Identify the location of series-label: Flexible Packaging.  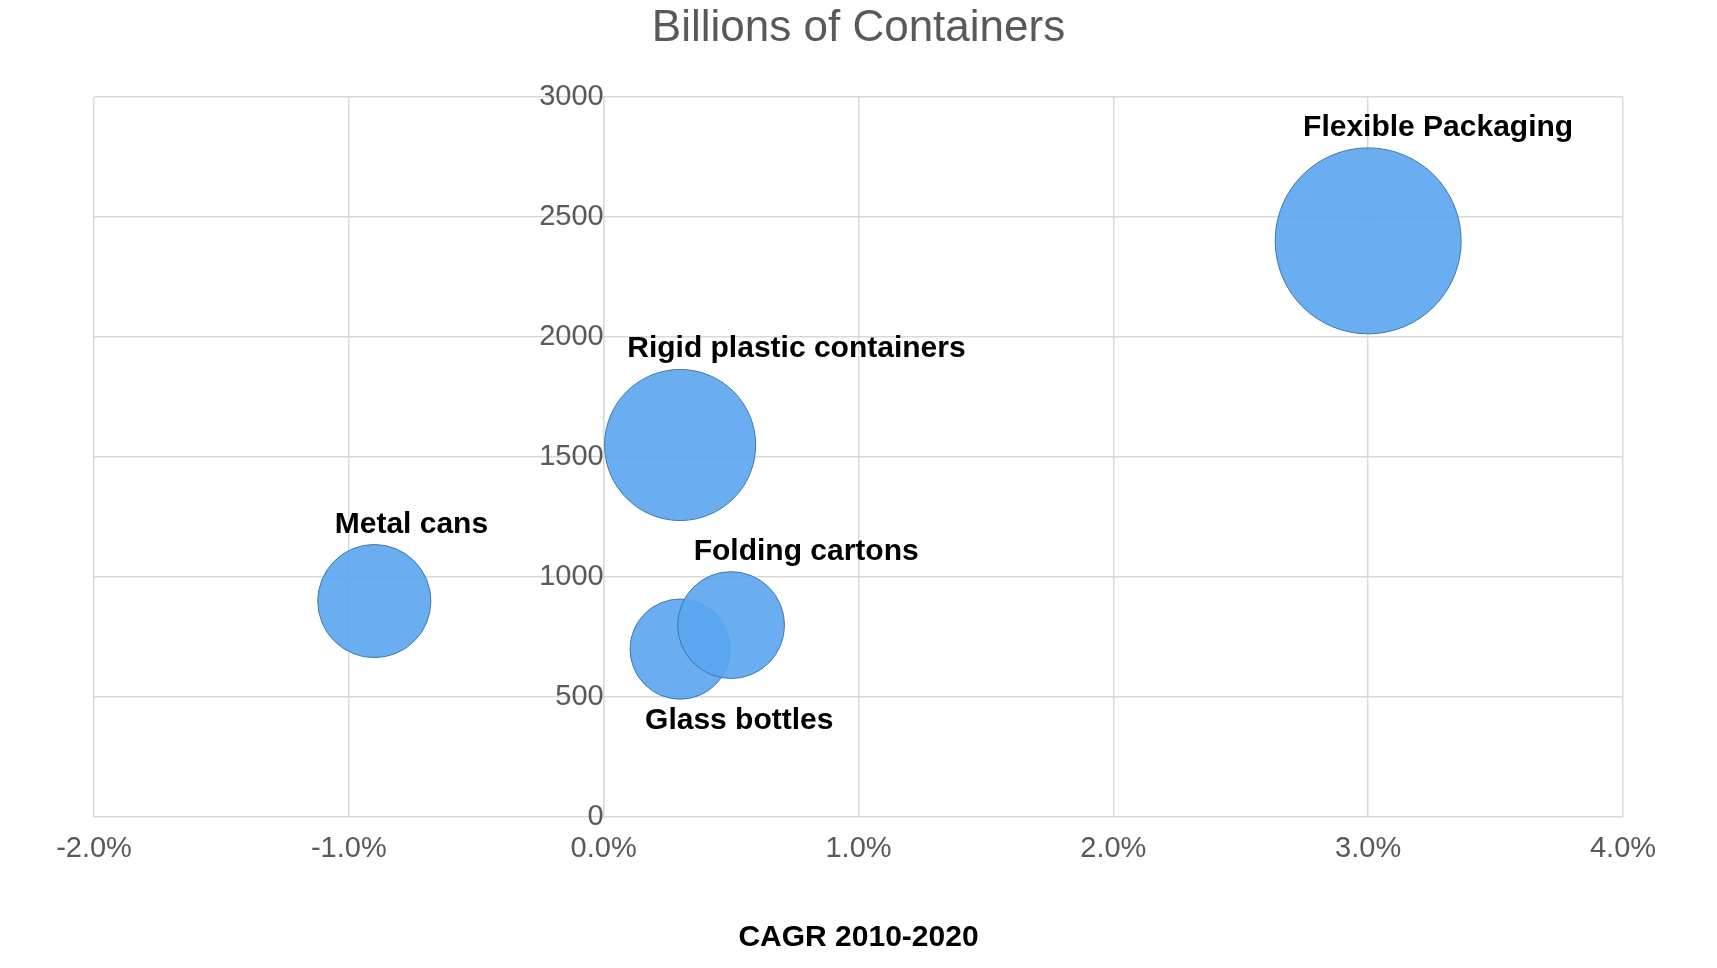
(1438, 125).